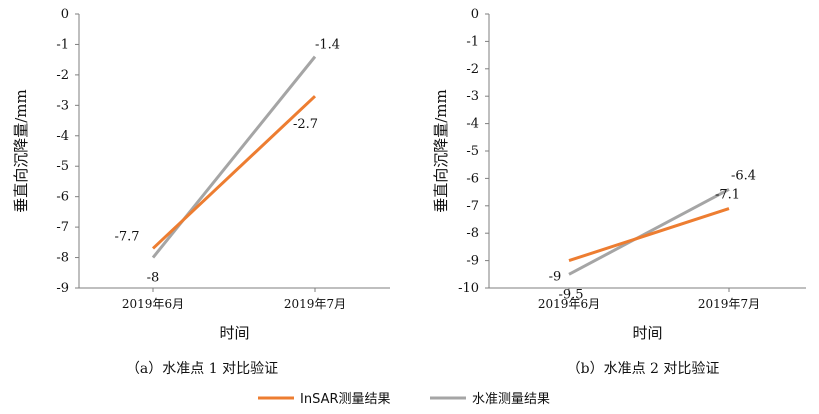 The image size is (819, 414). Describe the element at coordinates (511, 399) in the screenshot. I see `legend-label: 水准测量结果` at that location.